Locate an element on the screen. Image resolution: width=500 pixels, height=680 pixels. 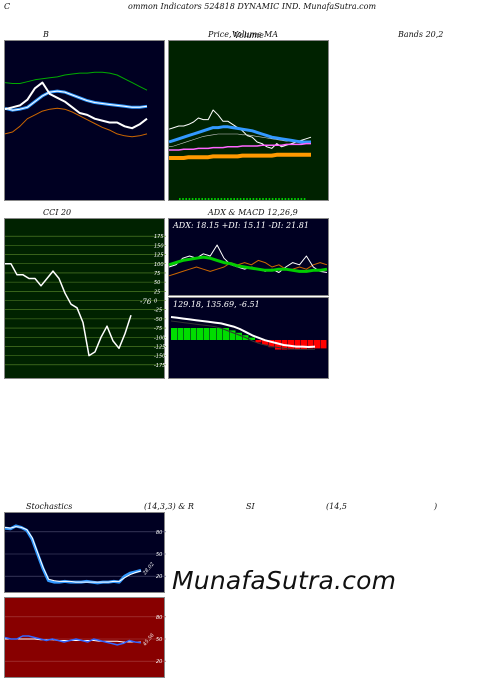
cci-tick-label: 0 is located at coordinates (155, 302).